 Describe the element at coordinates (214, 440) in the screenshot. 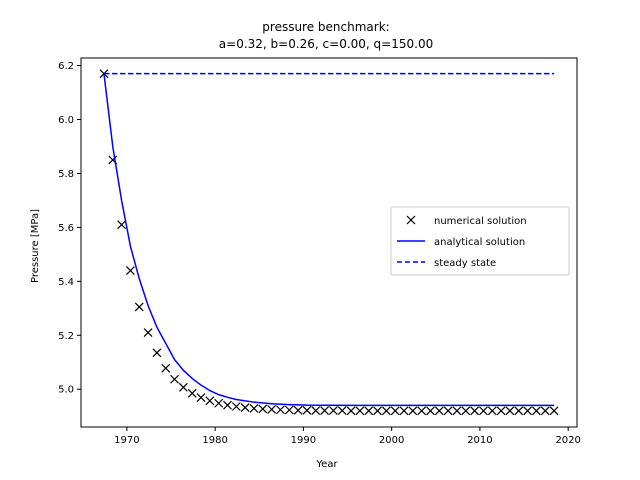

I see `x-tick-label: 1980` at that location.